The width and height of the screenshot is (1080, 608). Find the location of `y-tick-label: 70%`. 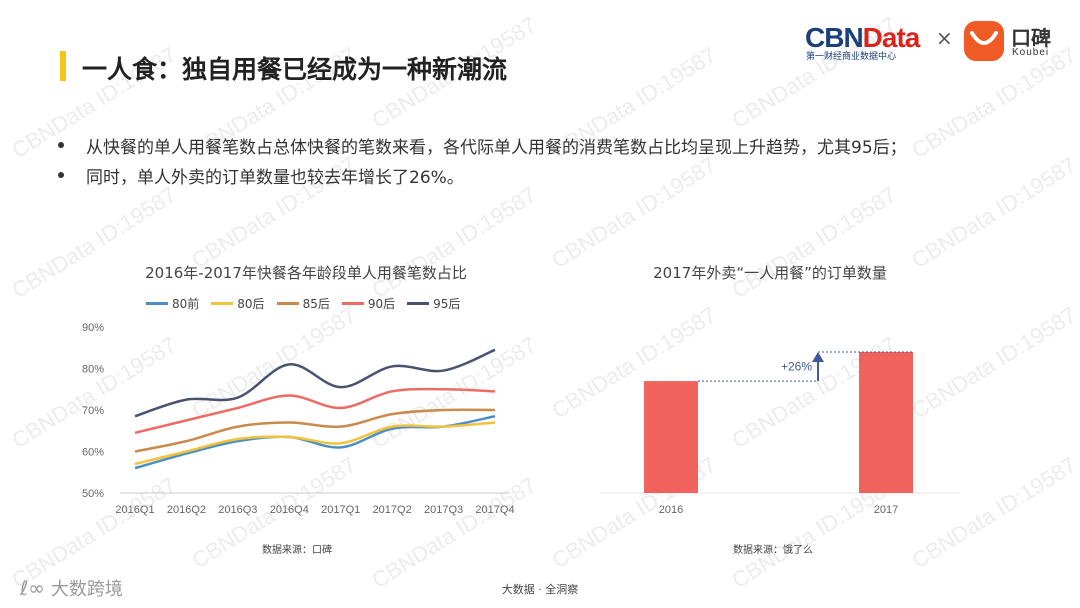

y-tick-label: 70% is located at coordinates (93, 411).